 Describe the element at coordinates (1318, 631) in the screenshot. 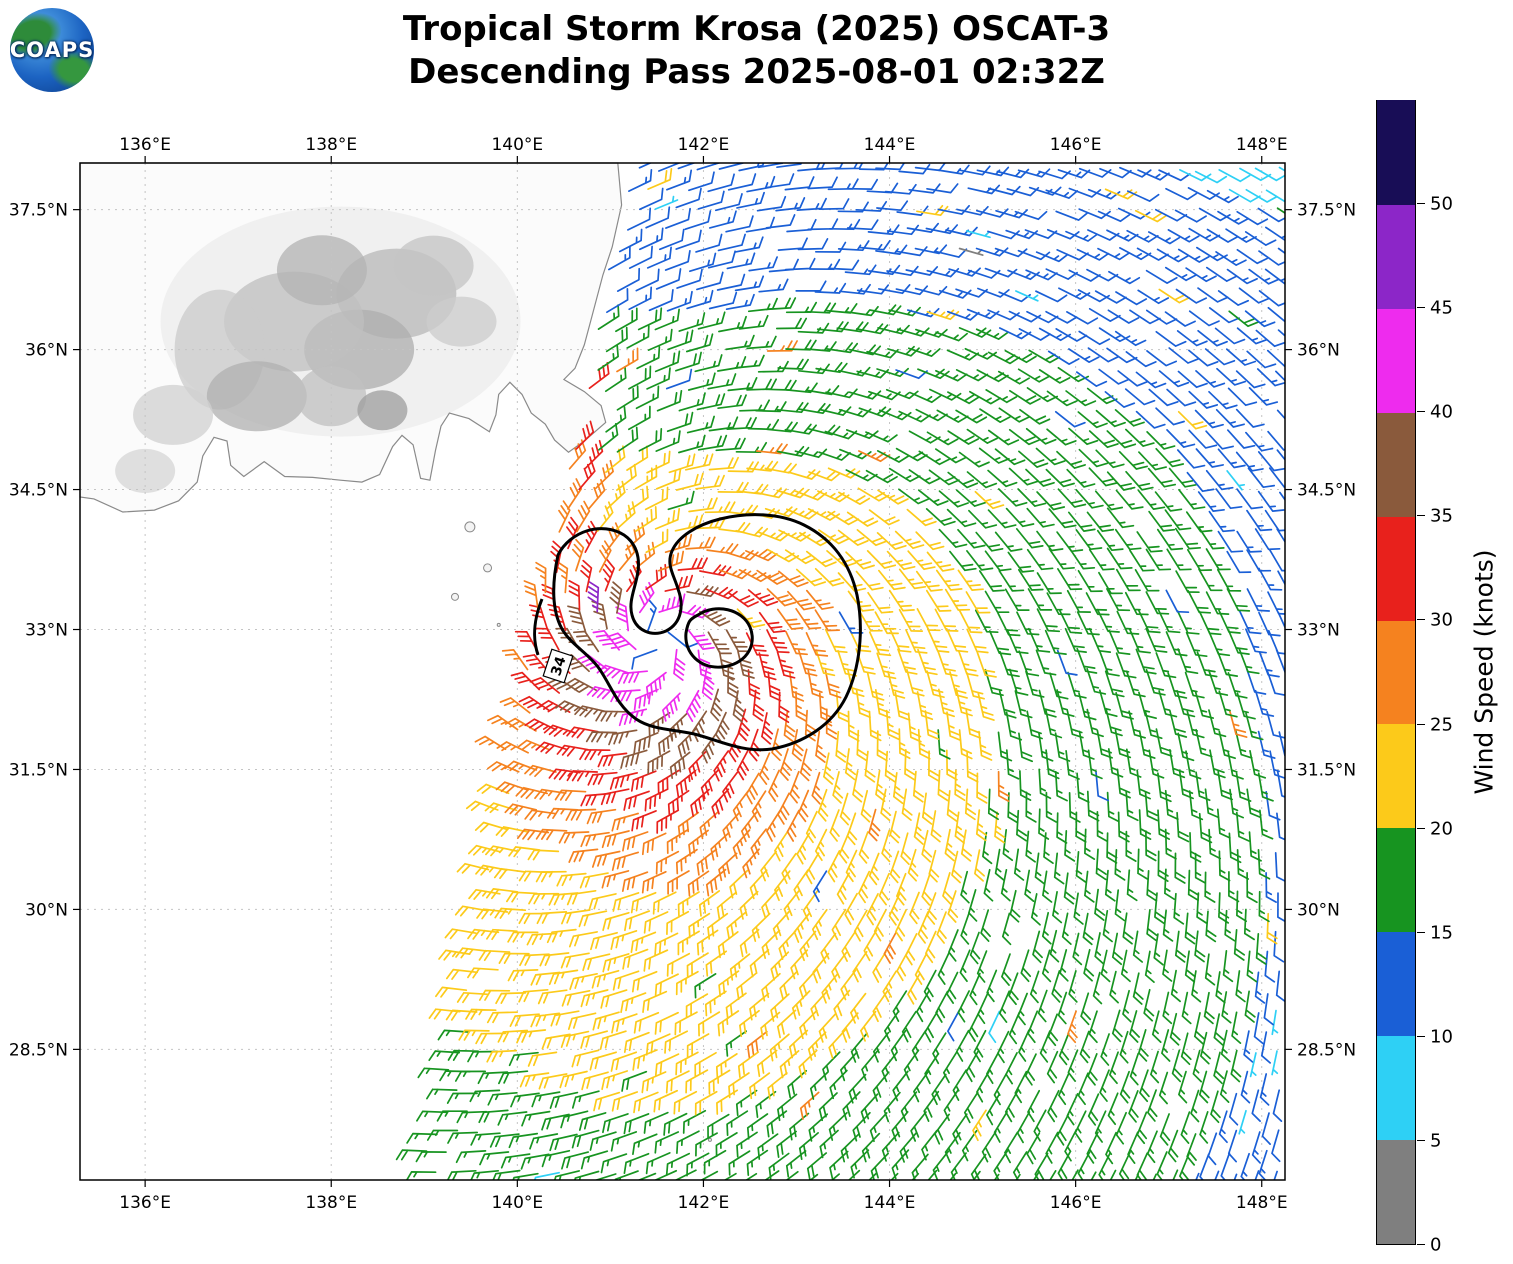

I see `y-tick-label-right: 33°N` at that location.